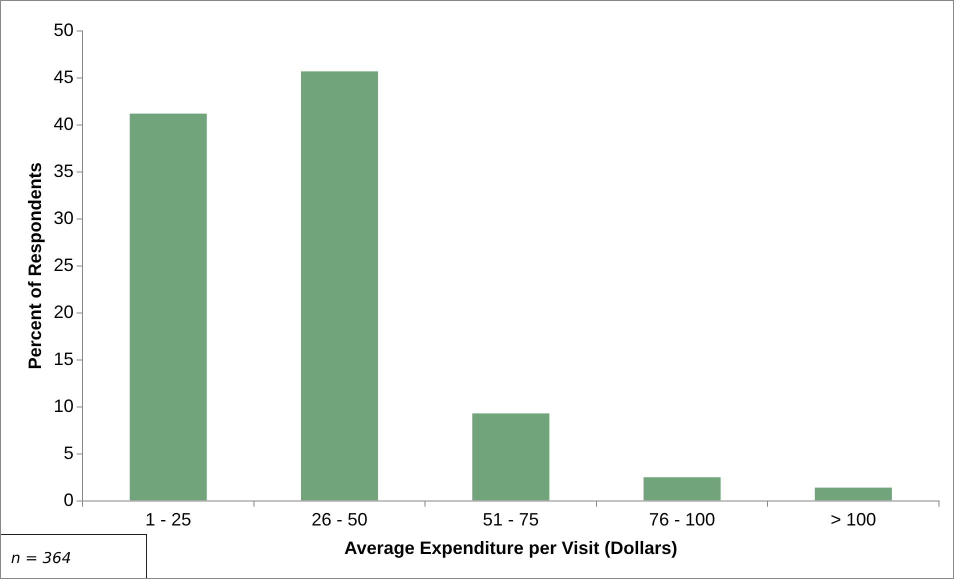 The height and width of the screenshot is (579, 954). Describe the element at coordinates (682, 520) in the screenshot. I see `x-tick-label: 76 - 100` at that location.